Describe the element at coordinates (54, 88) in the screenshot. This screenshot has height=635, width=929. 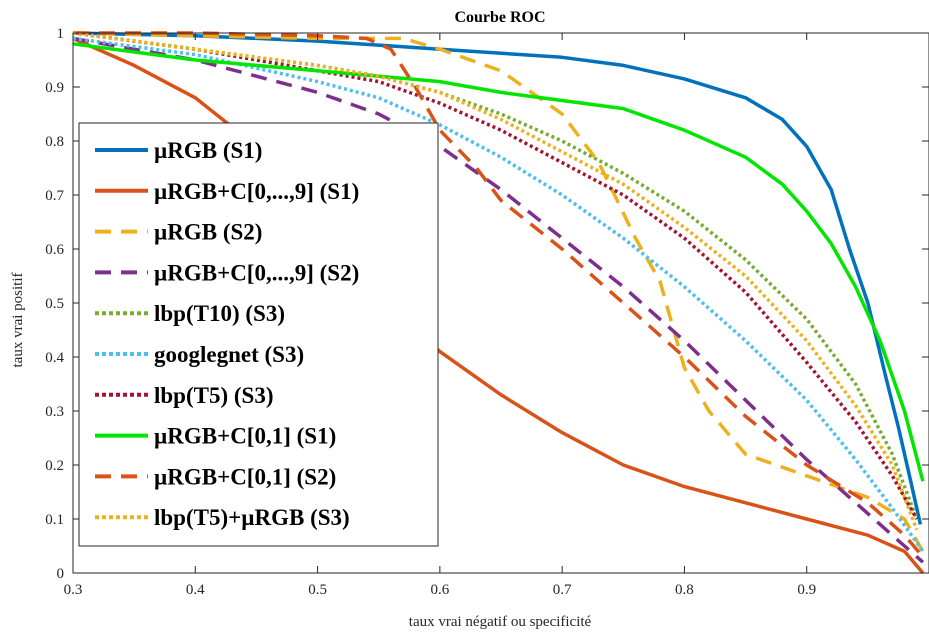
I see `y-tick-label: 0.9` at that location.